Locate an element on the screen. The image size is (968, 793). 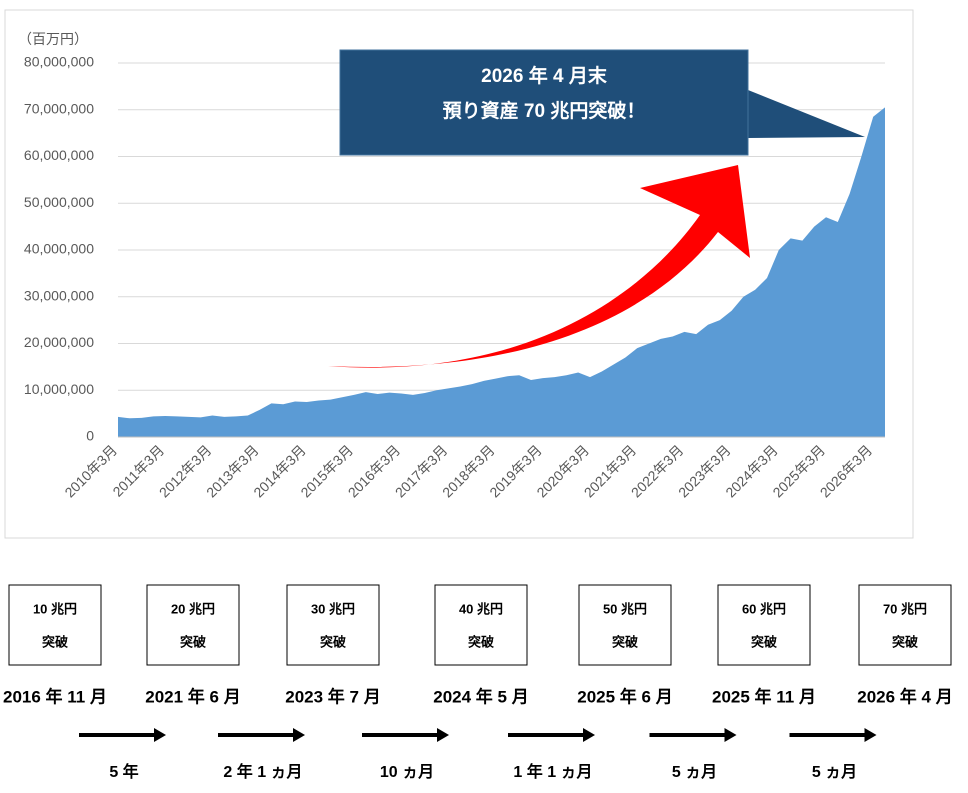
milestone-amount: 40 兆円 is located at coordinates (481, 608).